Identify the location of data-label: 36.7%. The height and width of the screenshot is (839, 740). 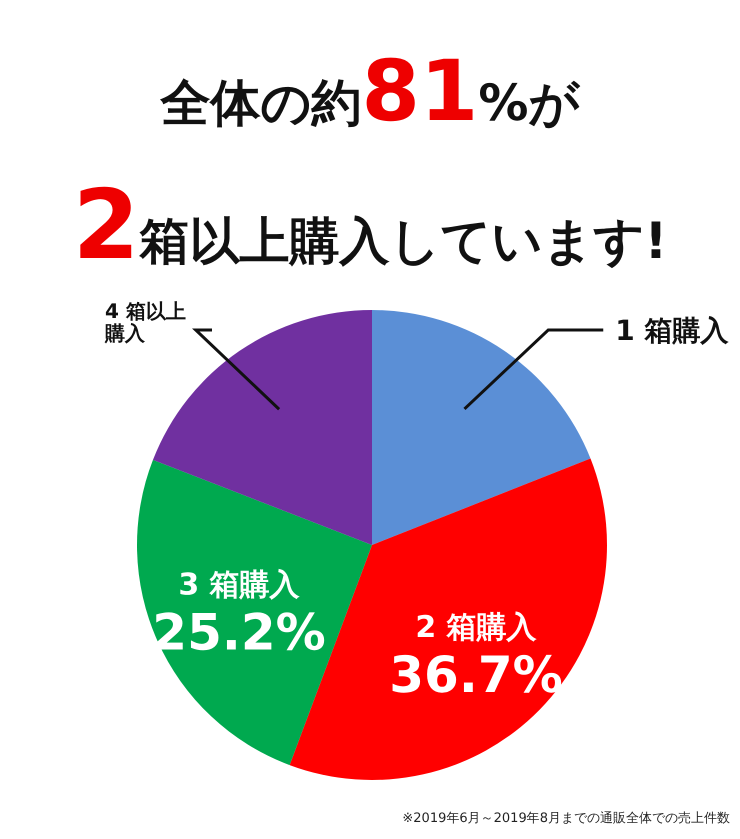
(476, 675).